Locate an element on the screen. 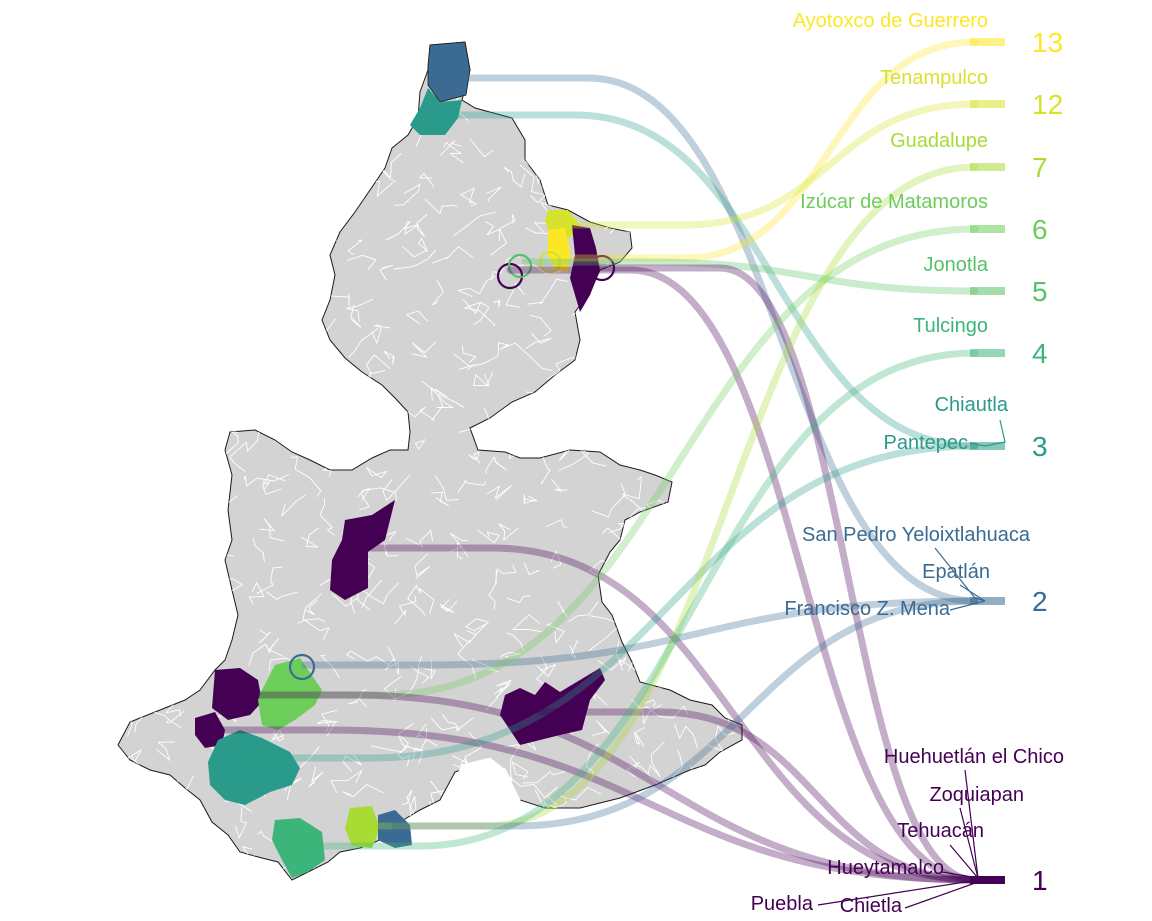 The width and height of the screenshot is (1152, 921). rank-number-1: 1 is located at coordinates (1040, 880).